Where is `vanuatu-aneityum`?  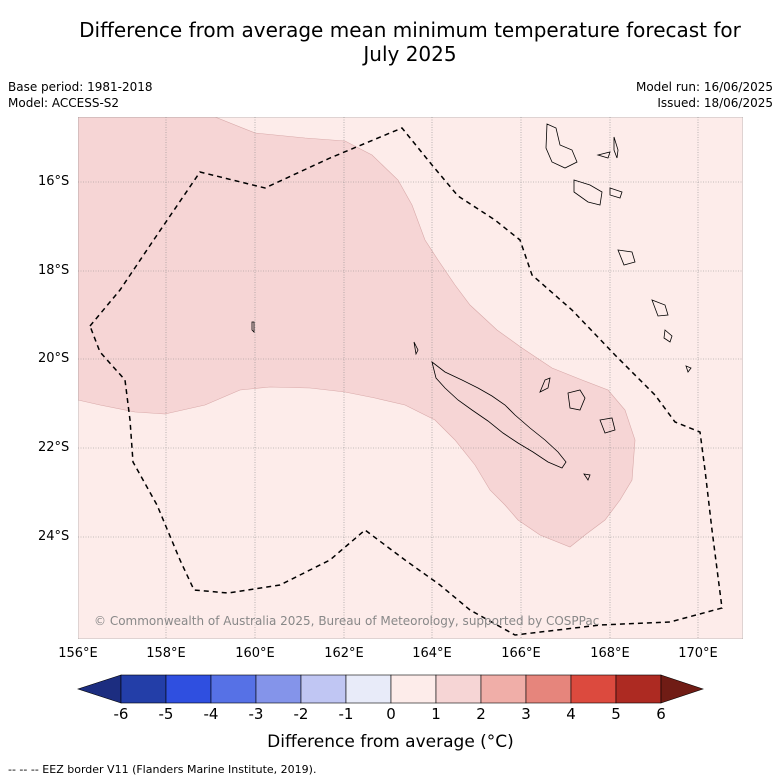 vanuatu-aneityum is located at coordinates (688, 369).